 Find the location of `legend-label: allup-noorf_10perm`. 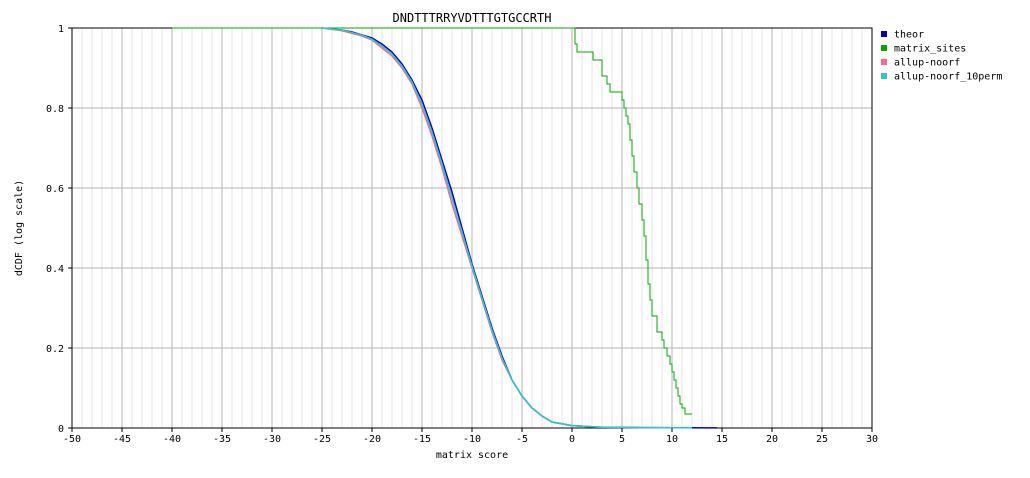

legend-label: allup-noorf_10perm is located at coordinates (948, 77).